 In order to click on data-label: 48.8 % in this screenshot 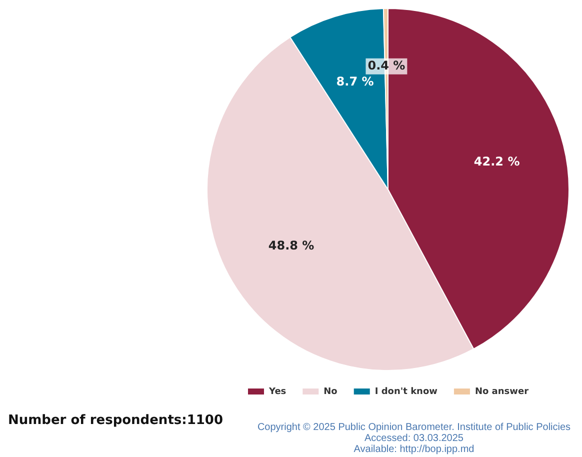, I will do `click(291, 245)`.